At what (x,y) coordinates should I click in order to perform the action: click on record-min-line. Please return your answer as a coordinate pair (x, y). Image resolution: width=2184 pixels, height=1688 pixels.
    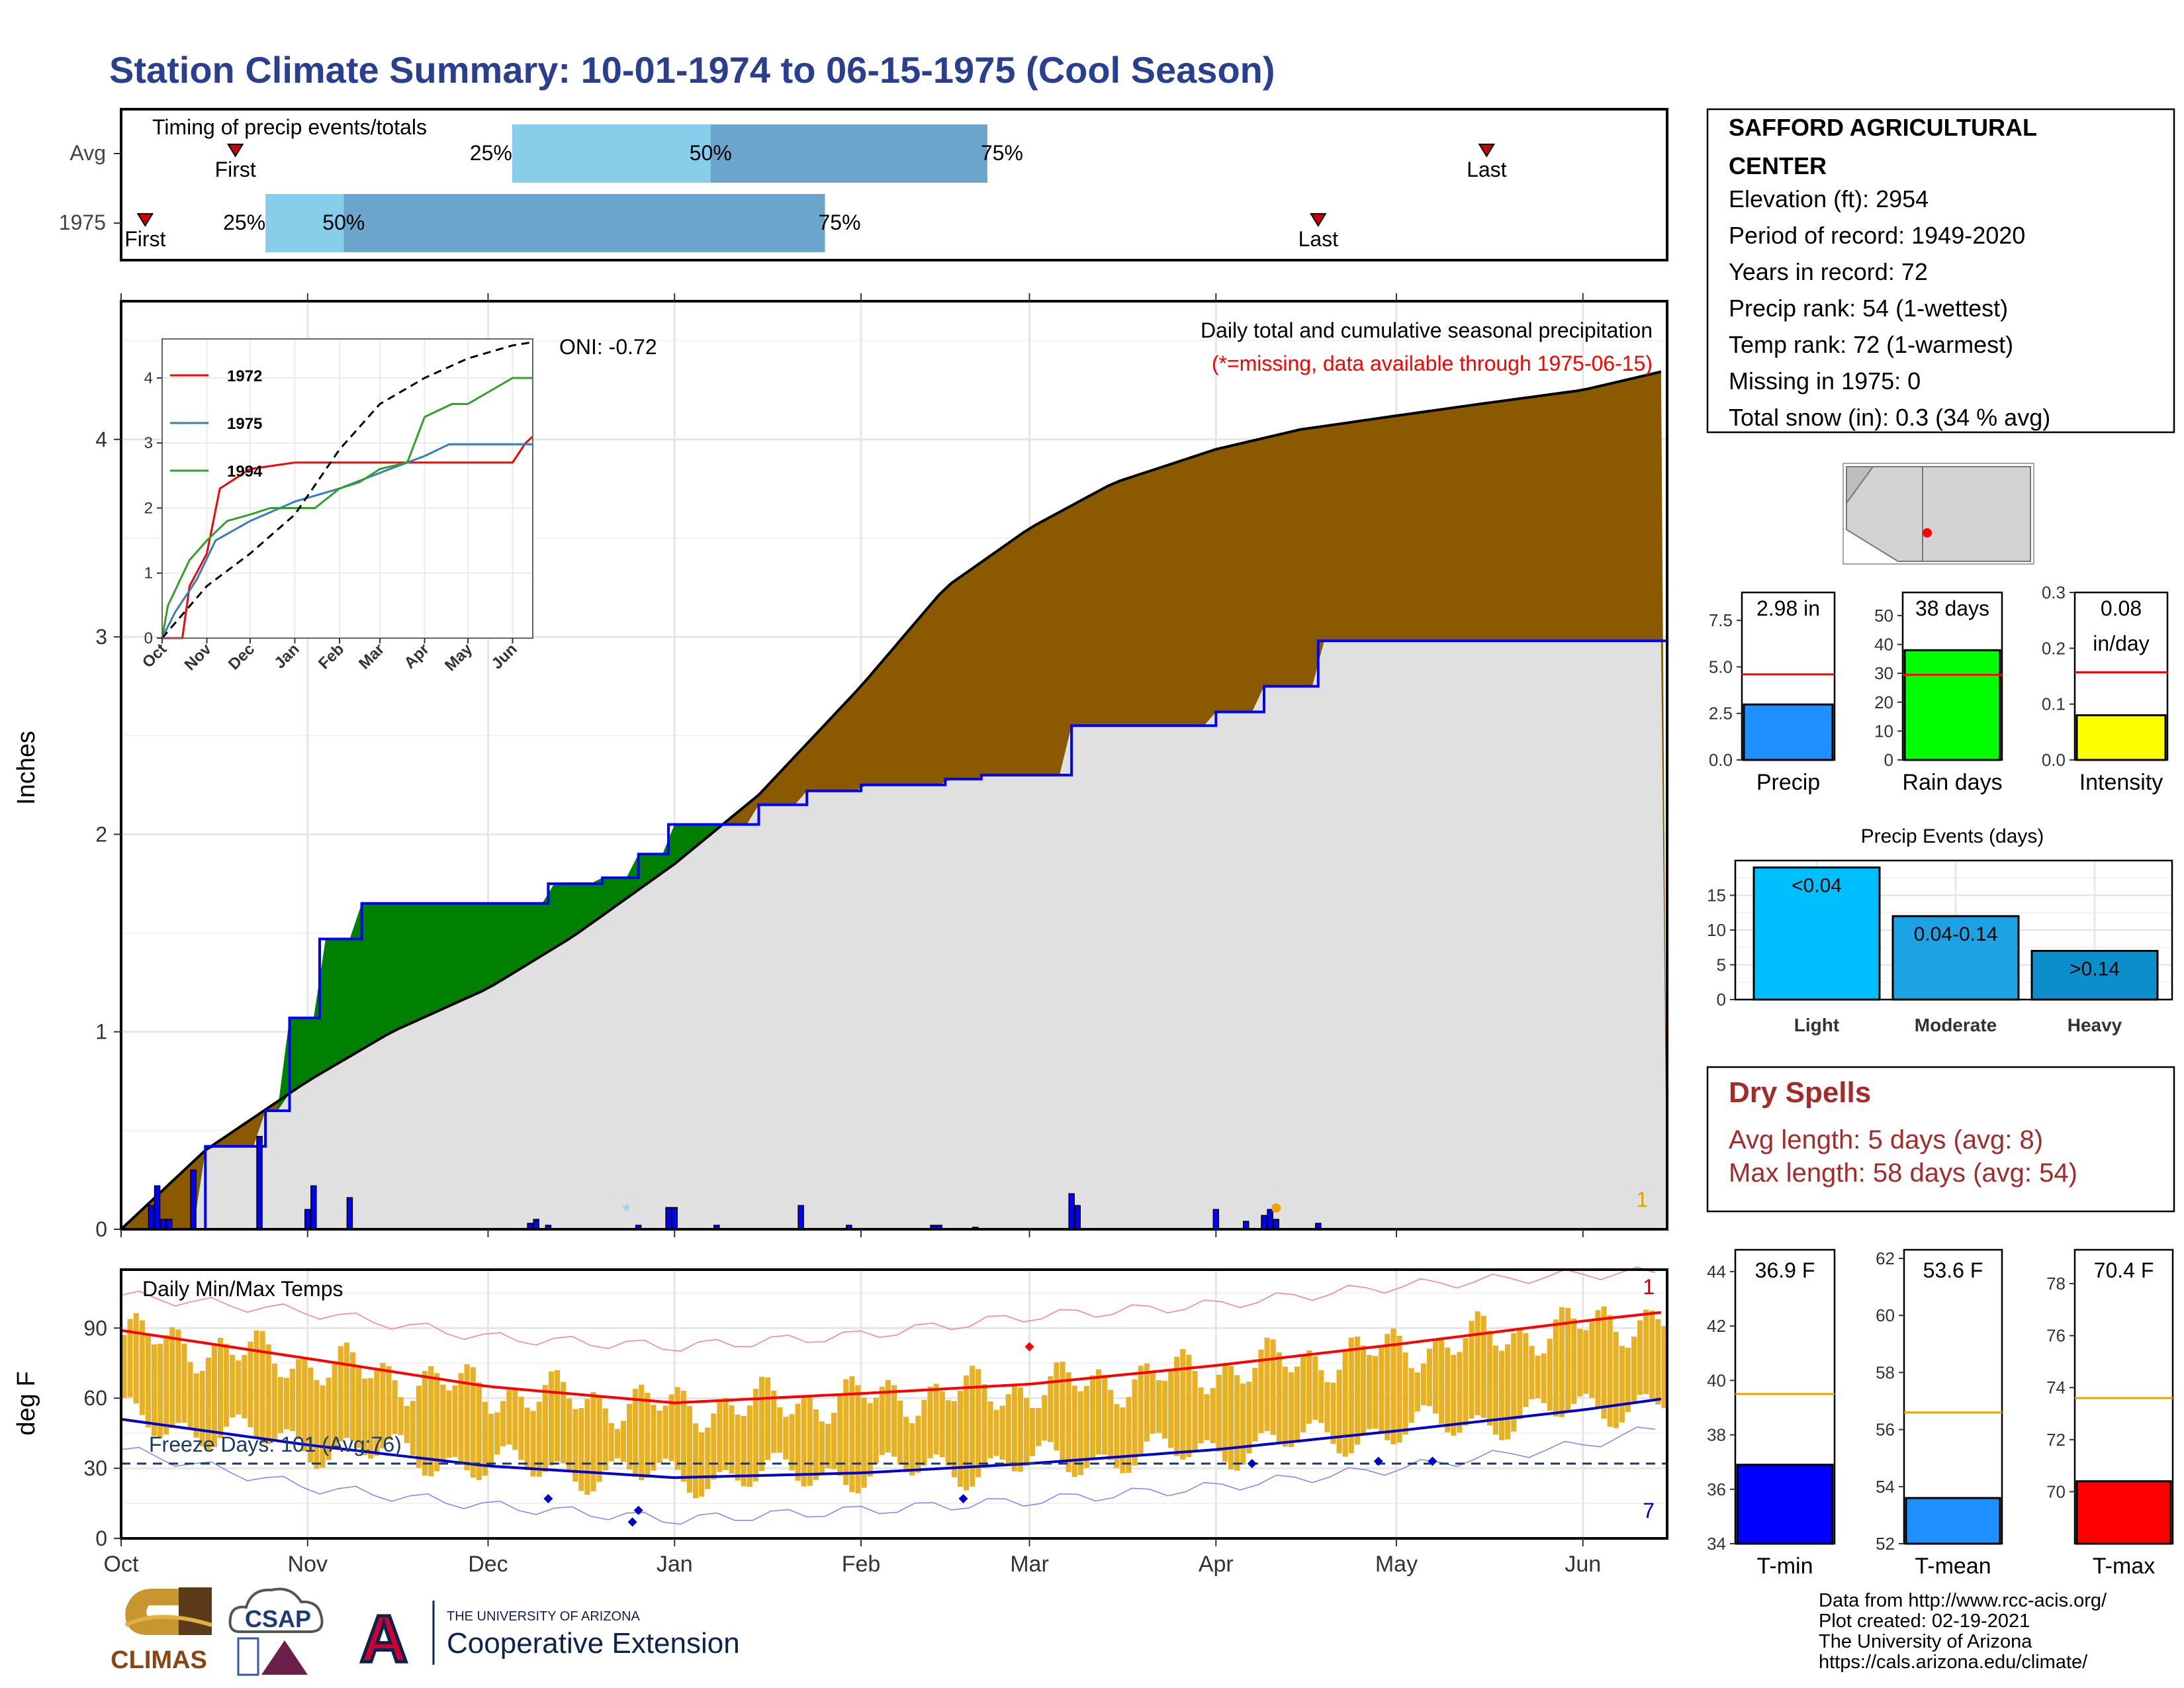
    Looking at the image, I should click on (887, 1476).